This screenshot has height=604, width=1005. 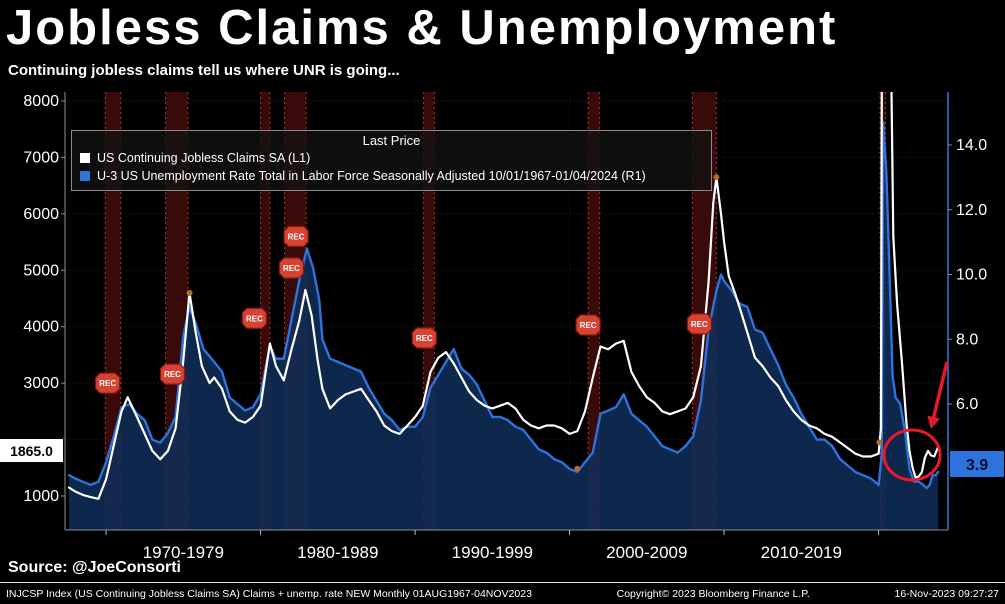 I want to click on x-axis-decade-label: 1990-1999, so click(x=492, y=552).